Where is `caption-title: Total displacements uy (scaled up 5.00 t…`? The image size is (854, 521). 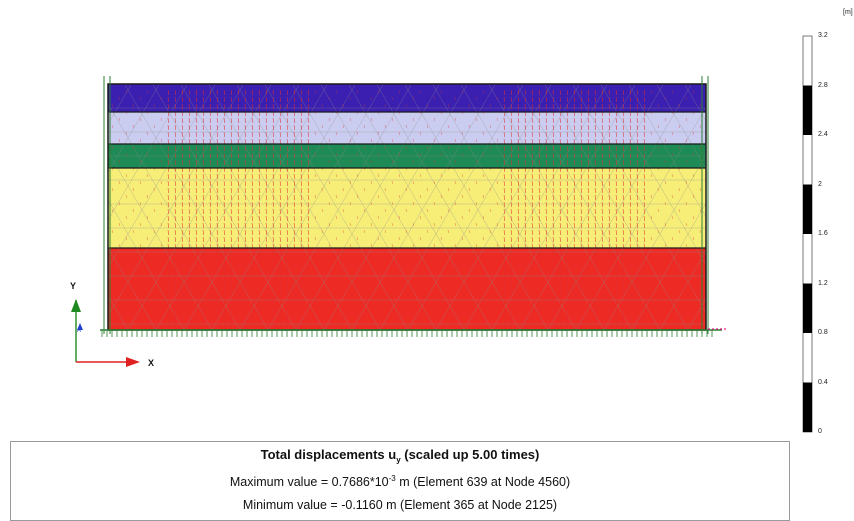 caption-title: Total displacements uy (scaled up 5.00 t… is located at coordinates (400, 456).